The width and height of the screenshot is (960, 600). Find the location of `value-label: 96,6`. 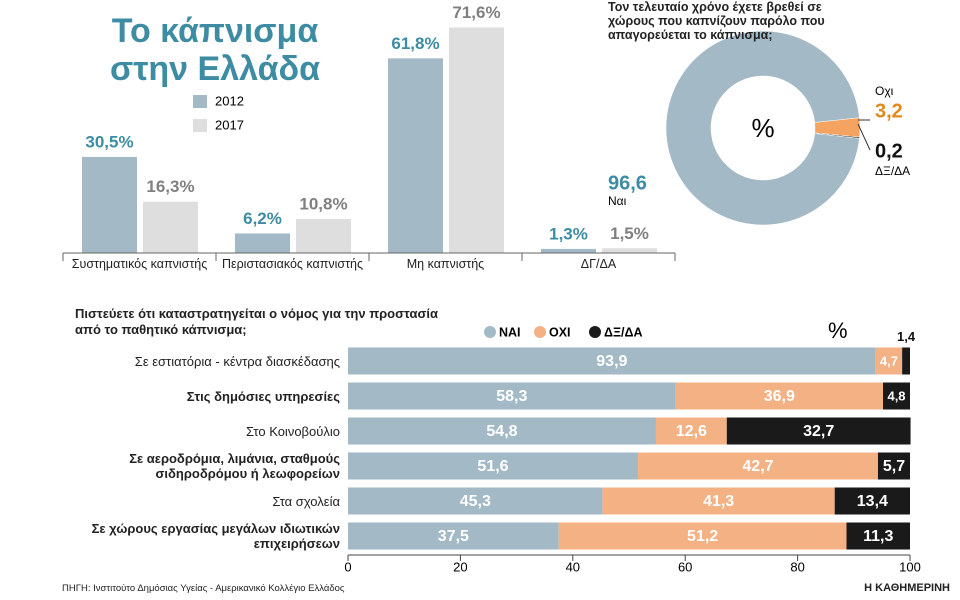

value-label: 96,6 is located at coordinates (627, 183).